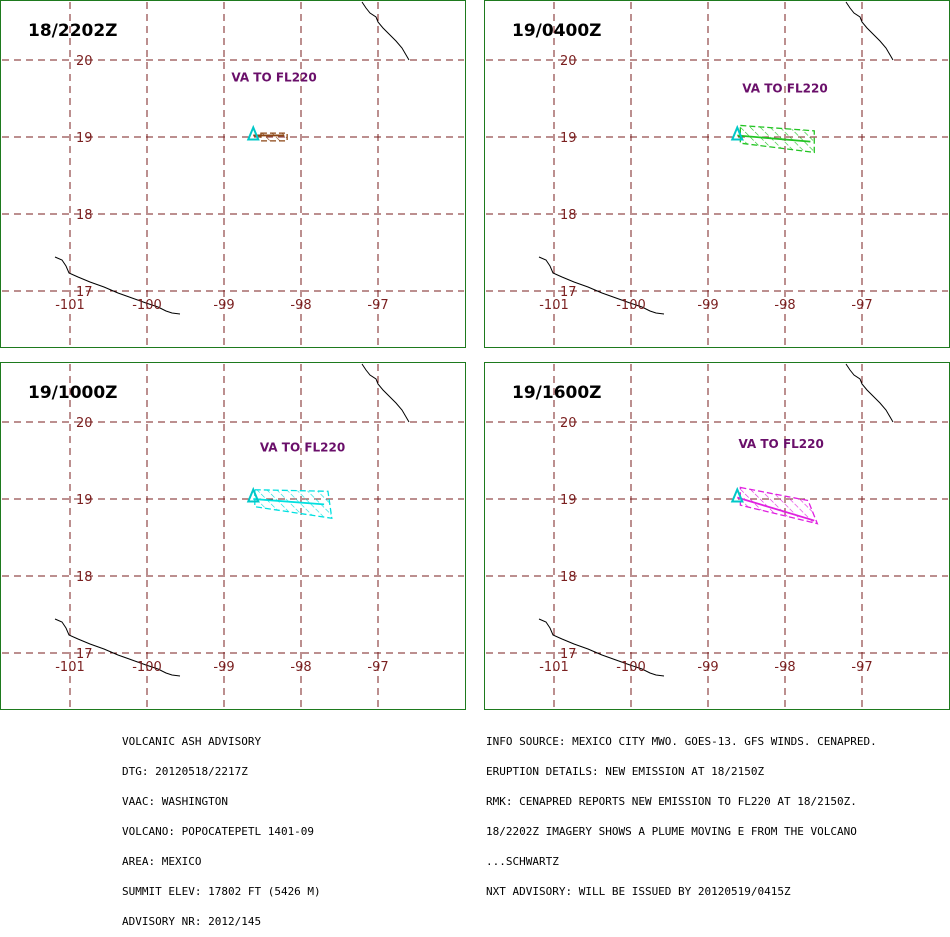  What do you see at coordinates (522, 861) in the screenshot?
I see `advisory-line: ...SCHWARTZ` at bounding box center [522, 861].